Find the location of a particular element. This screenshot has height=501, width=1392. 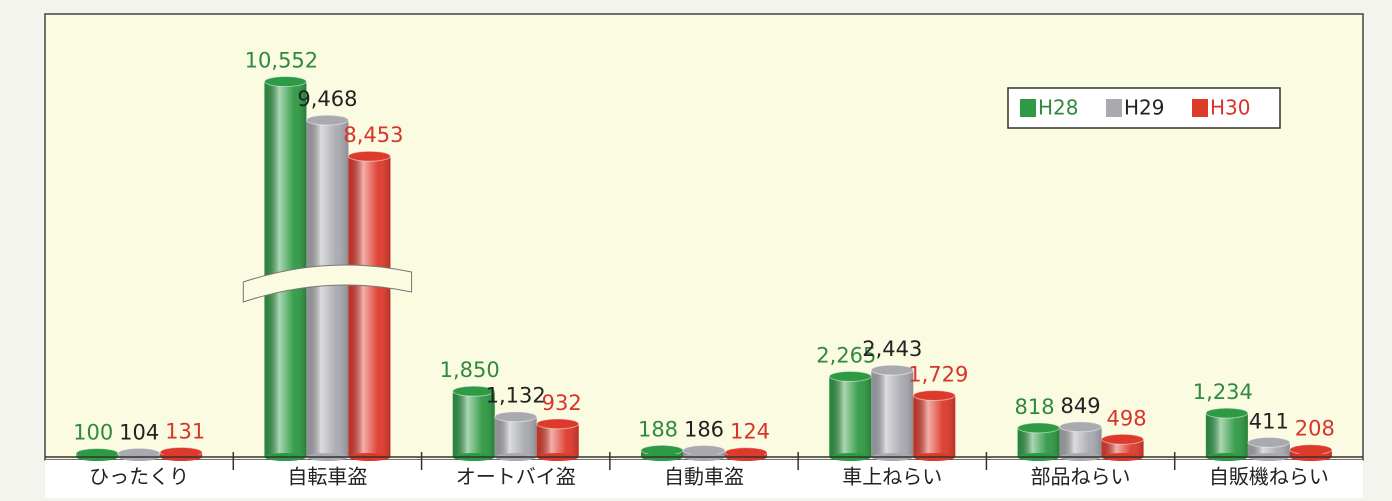

x-tick-label: 部品ねらい is located at coordinates (1081, 477).